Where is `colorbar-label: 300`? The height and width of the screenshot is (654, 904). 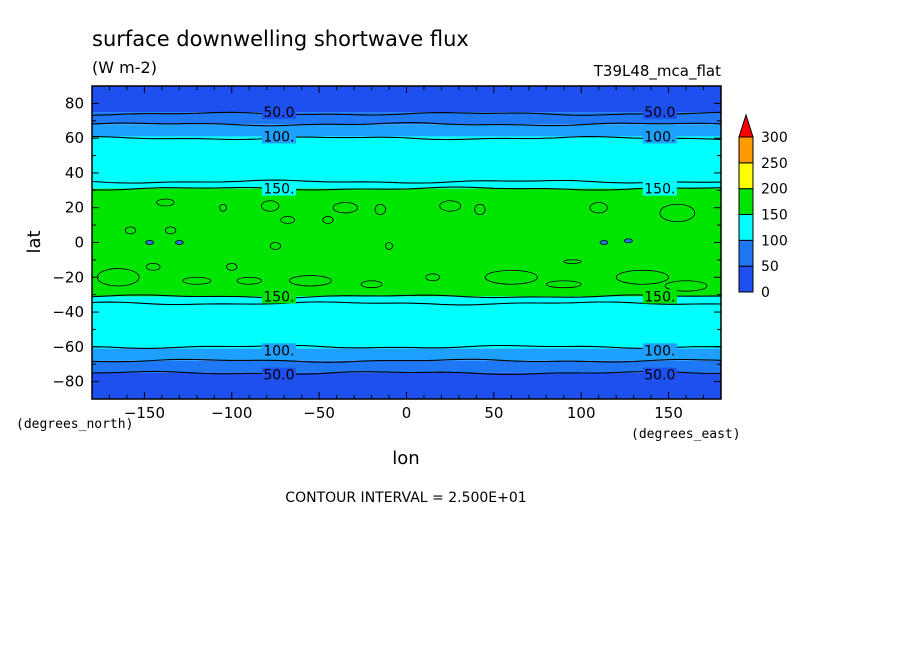 colorbar-label: 300 is located at coordinates (774, 138).